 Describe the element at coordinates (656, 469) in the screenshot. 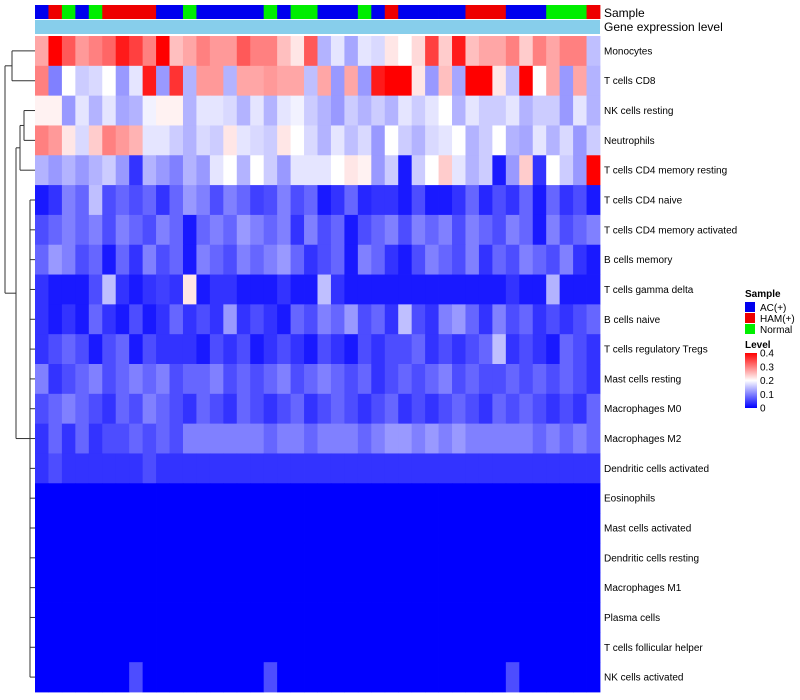

I see `row-label: Dendritic cells activated` at that location.